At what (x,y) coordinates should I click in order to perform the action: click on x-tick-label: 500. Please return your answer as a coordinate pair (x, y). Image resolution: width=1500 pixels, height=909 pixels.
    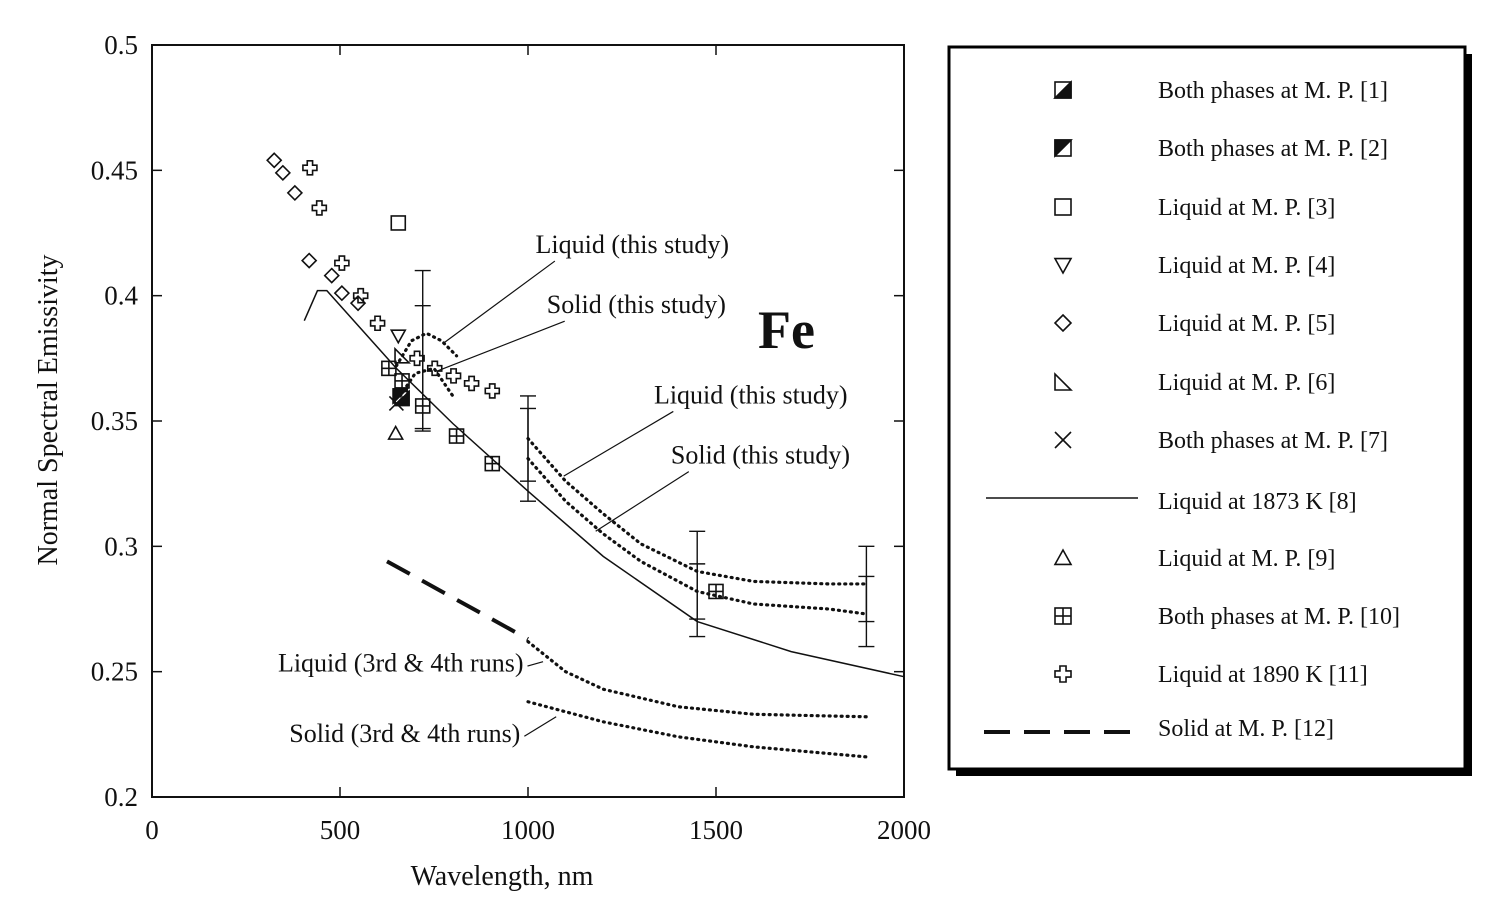
    Looking at the image, I should click on (340, 830).